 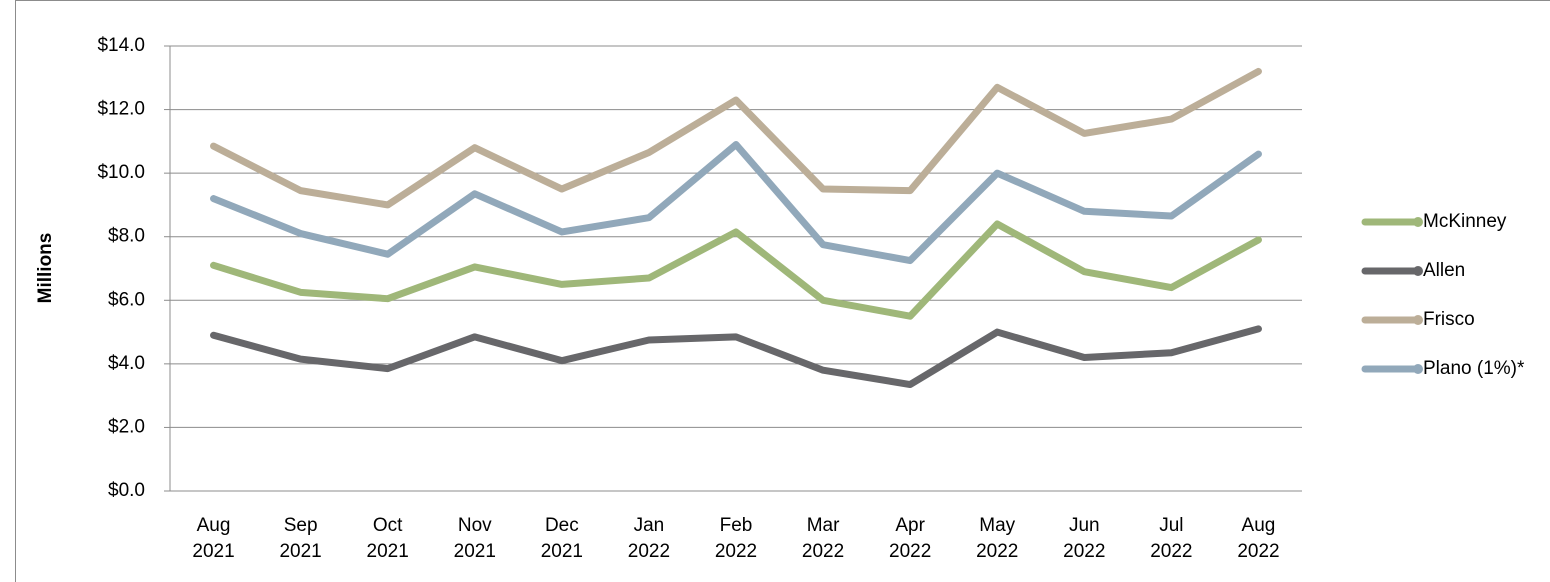 What do you see at coordinates (126, 299) in the screenshot?
I see `y-tick-label: $6.0` at bounding box center [126, 299].